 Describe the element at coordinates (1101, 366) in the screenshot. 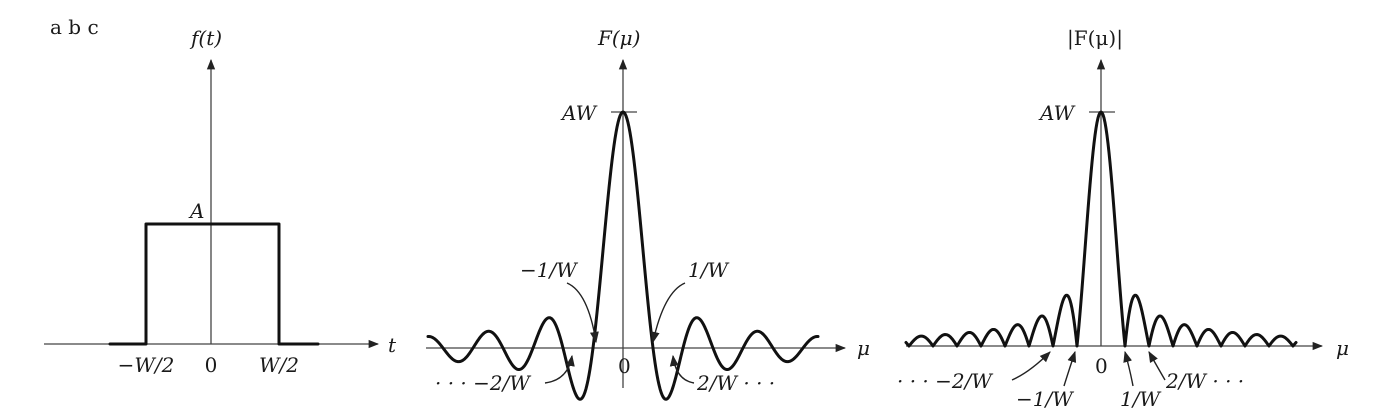

I see `panel-c-zero-label: 0` at that location.